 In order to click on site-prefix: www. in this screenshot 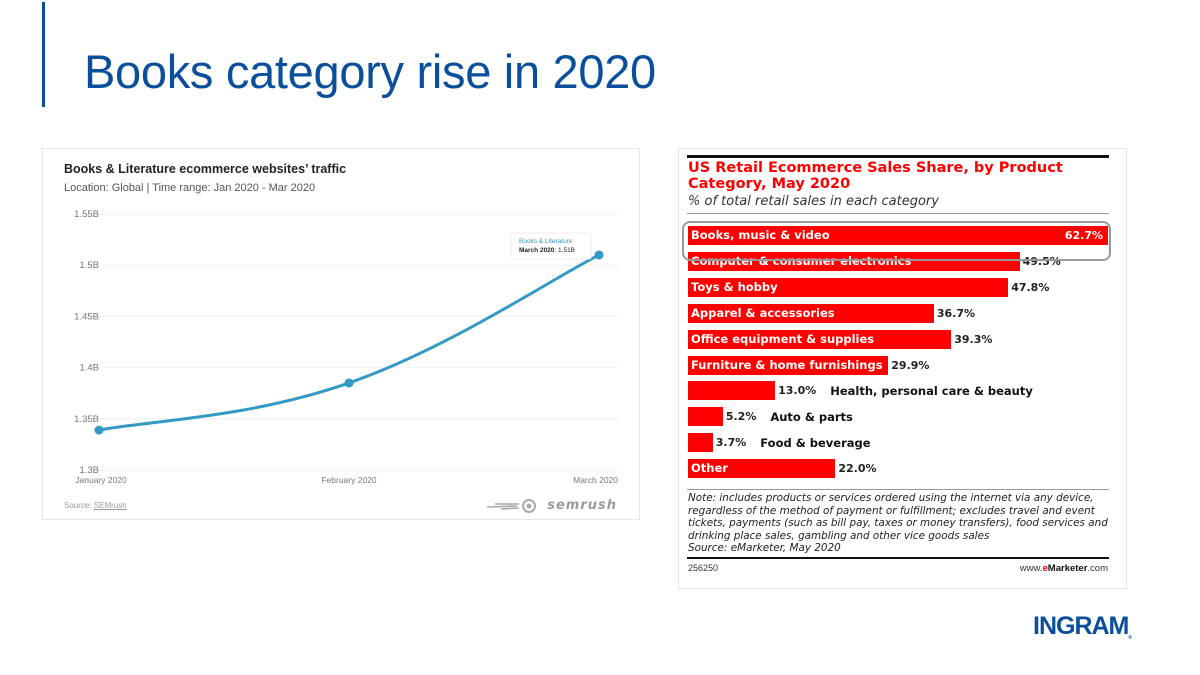, I will do `click(1031, 568)`.